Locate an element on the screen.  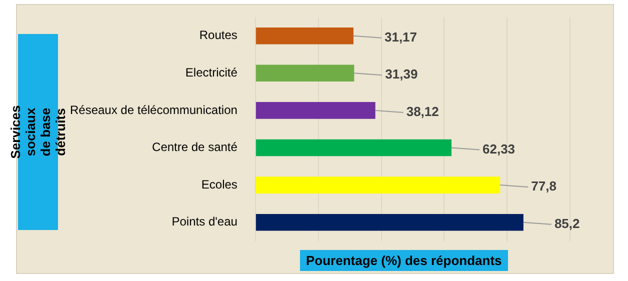
x-axis-title: Pourentage (%) des répondants is located at coordinates (404, 260).